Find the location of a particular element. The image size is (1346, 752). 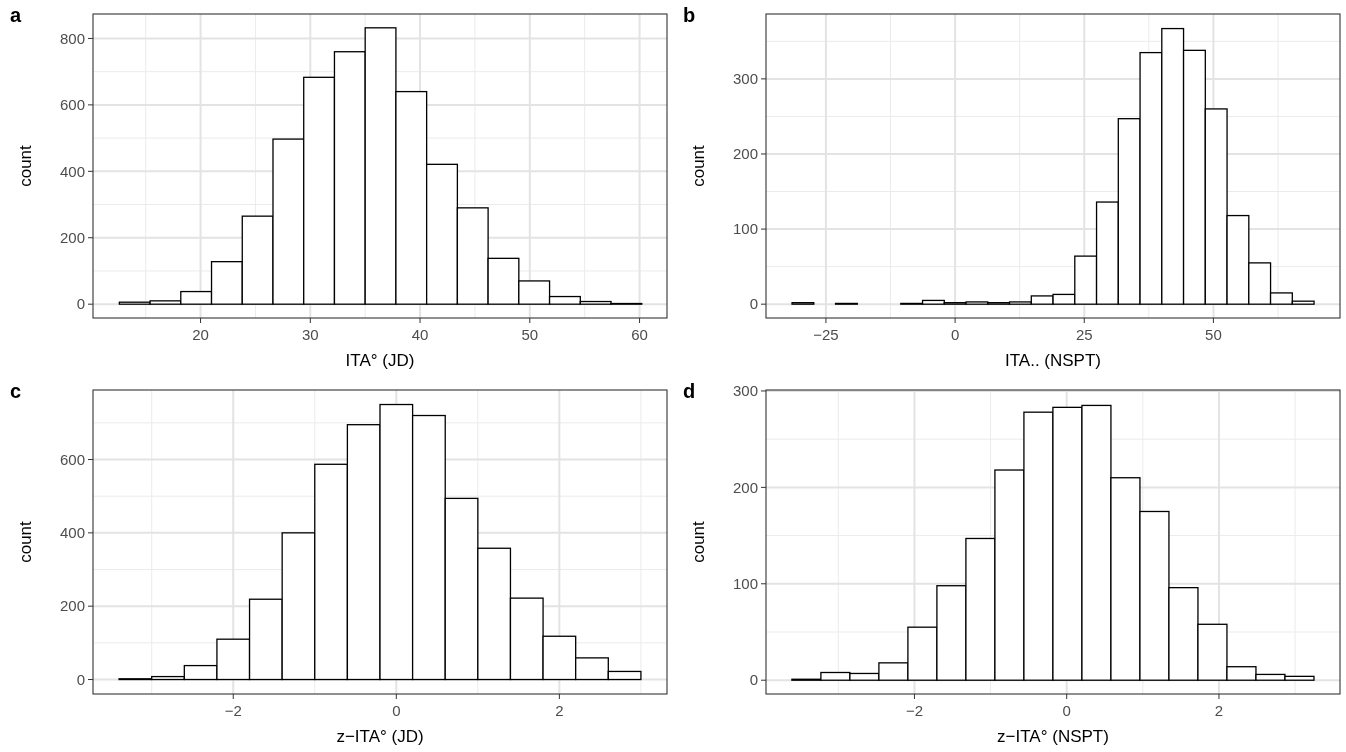

y-tick-label: 800 is located at coordinates (72, 38).